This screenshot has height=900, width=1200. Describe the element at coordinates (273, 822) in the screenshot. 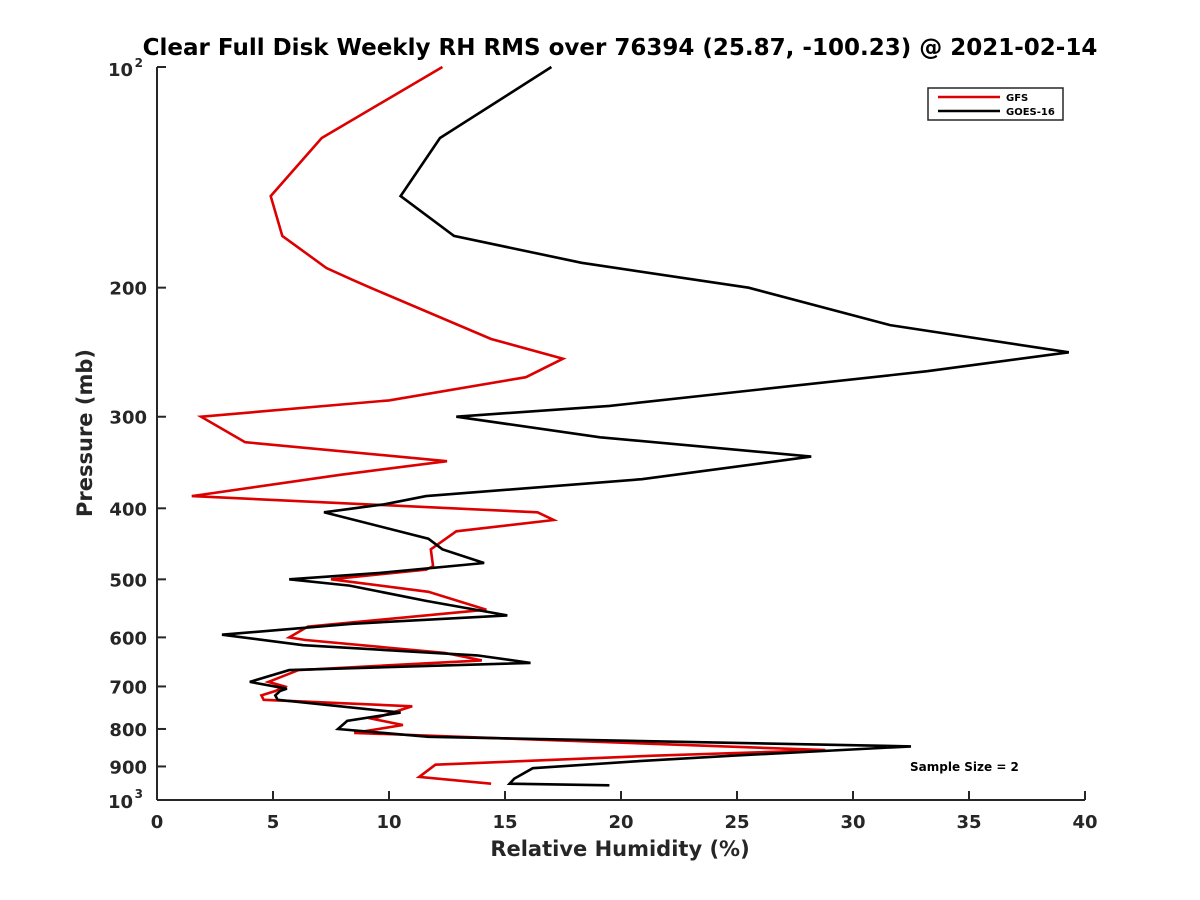

I see `x-tick-label: 5` at that location.